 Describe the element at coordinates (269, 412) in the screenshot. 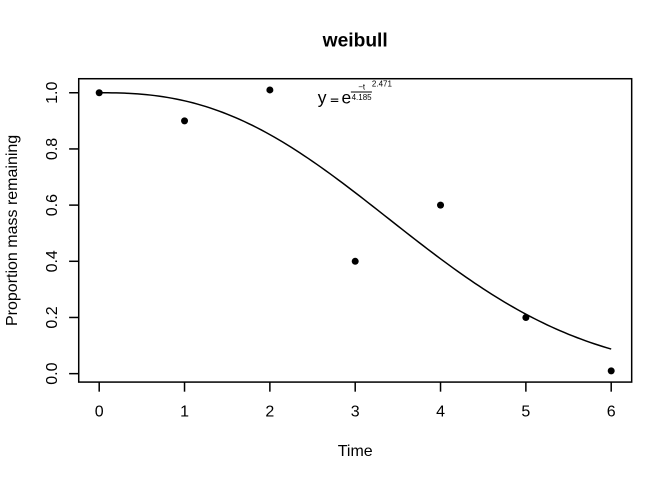

I see `svg-text: 2` at that location.